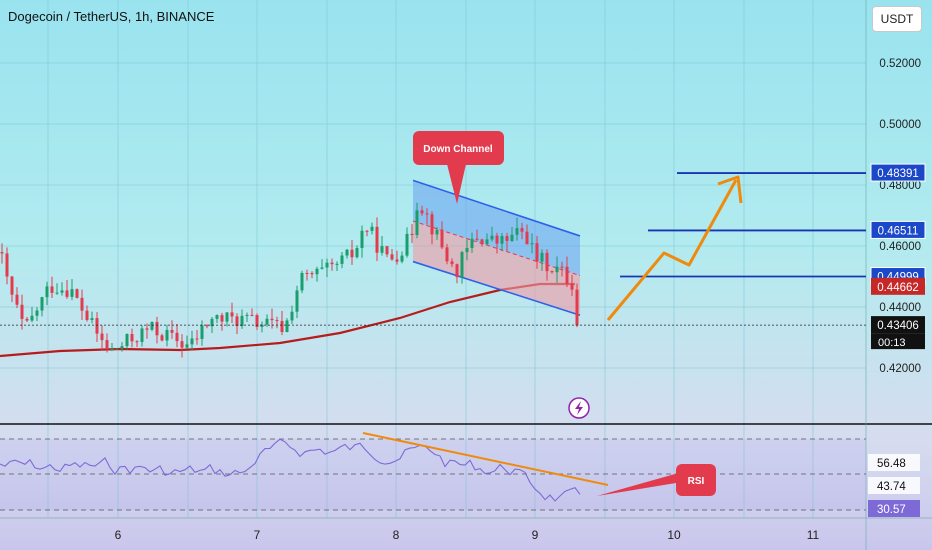 This screenshot has height=550, width=932. I want to click on time-tick-label: 8, so click(396, 535).